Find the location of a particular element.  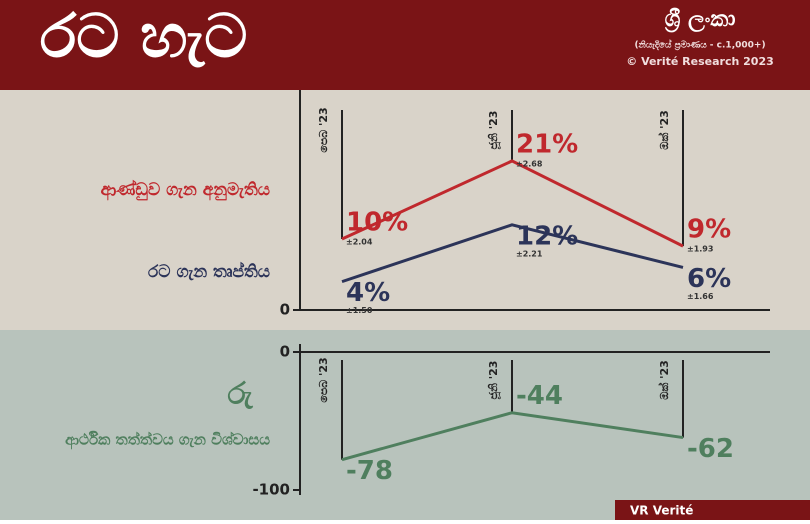

value-label: 6% is located at coordinates (709, 279).